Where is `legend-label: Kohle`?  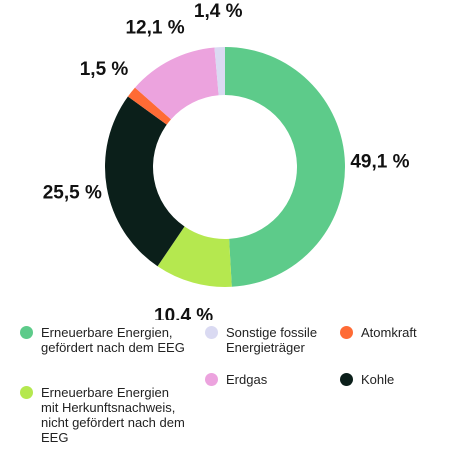
legend-label: Kohle is located at coordinates (378, 379).